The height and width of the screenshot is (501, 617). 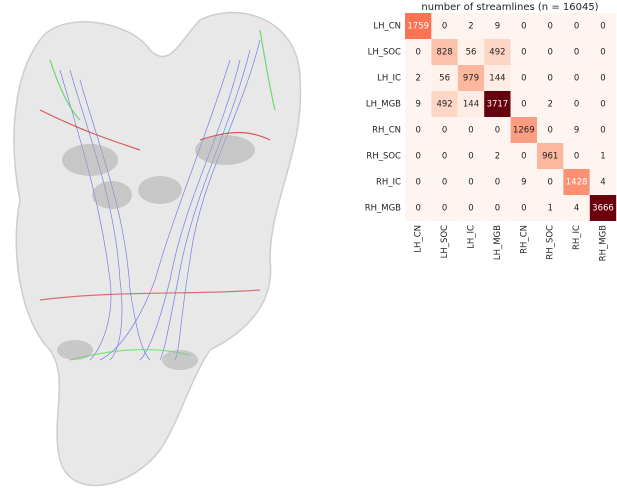 What do you see at coordinates (602, 183) in the screenshot?
I see `cell-value: 4` at bounding box center [602, 183].